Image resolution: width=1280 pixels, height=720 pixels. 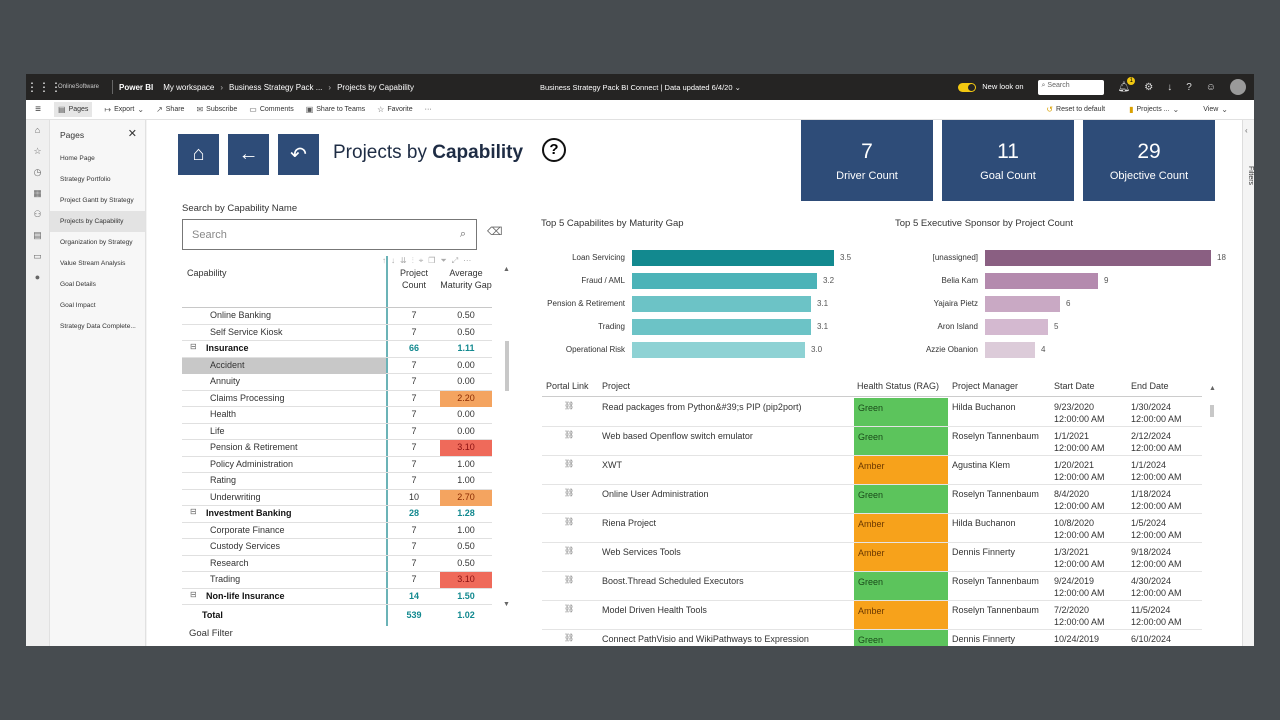 What do you see at coordinates (457, 260) in the screenshot?
I see `focus-icon: ⤢` at bounding box center [457, 260].